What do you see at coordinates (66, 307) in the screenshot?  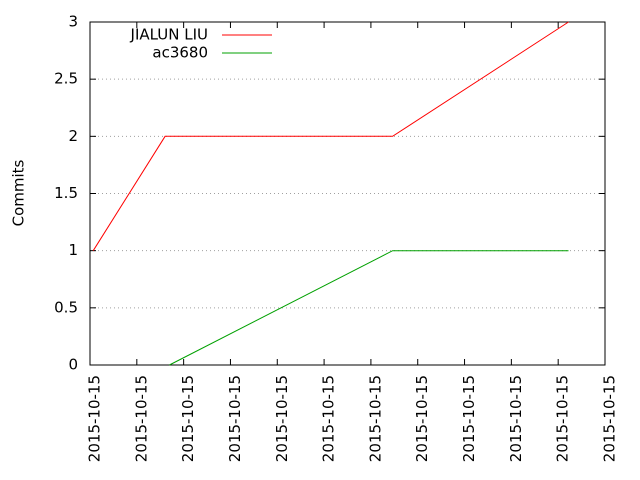 I see `y-tick-label: 0.5` at bounding box center [66, 307].